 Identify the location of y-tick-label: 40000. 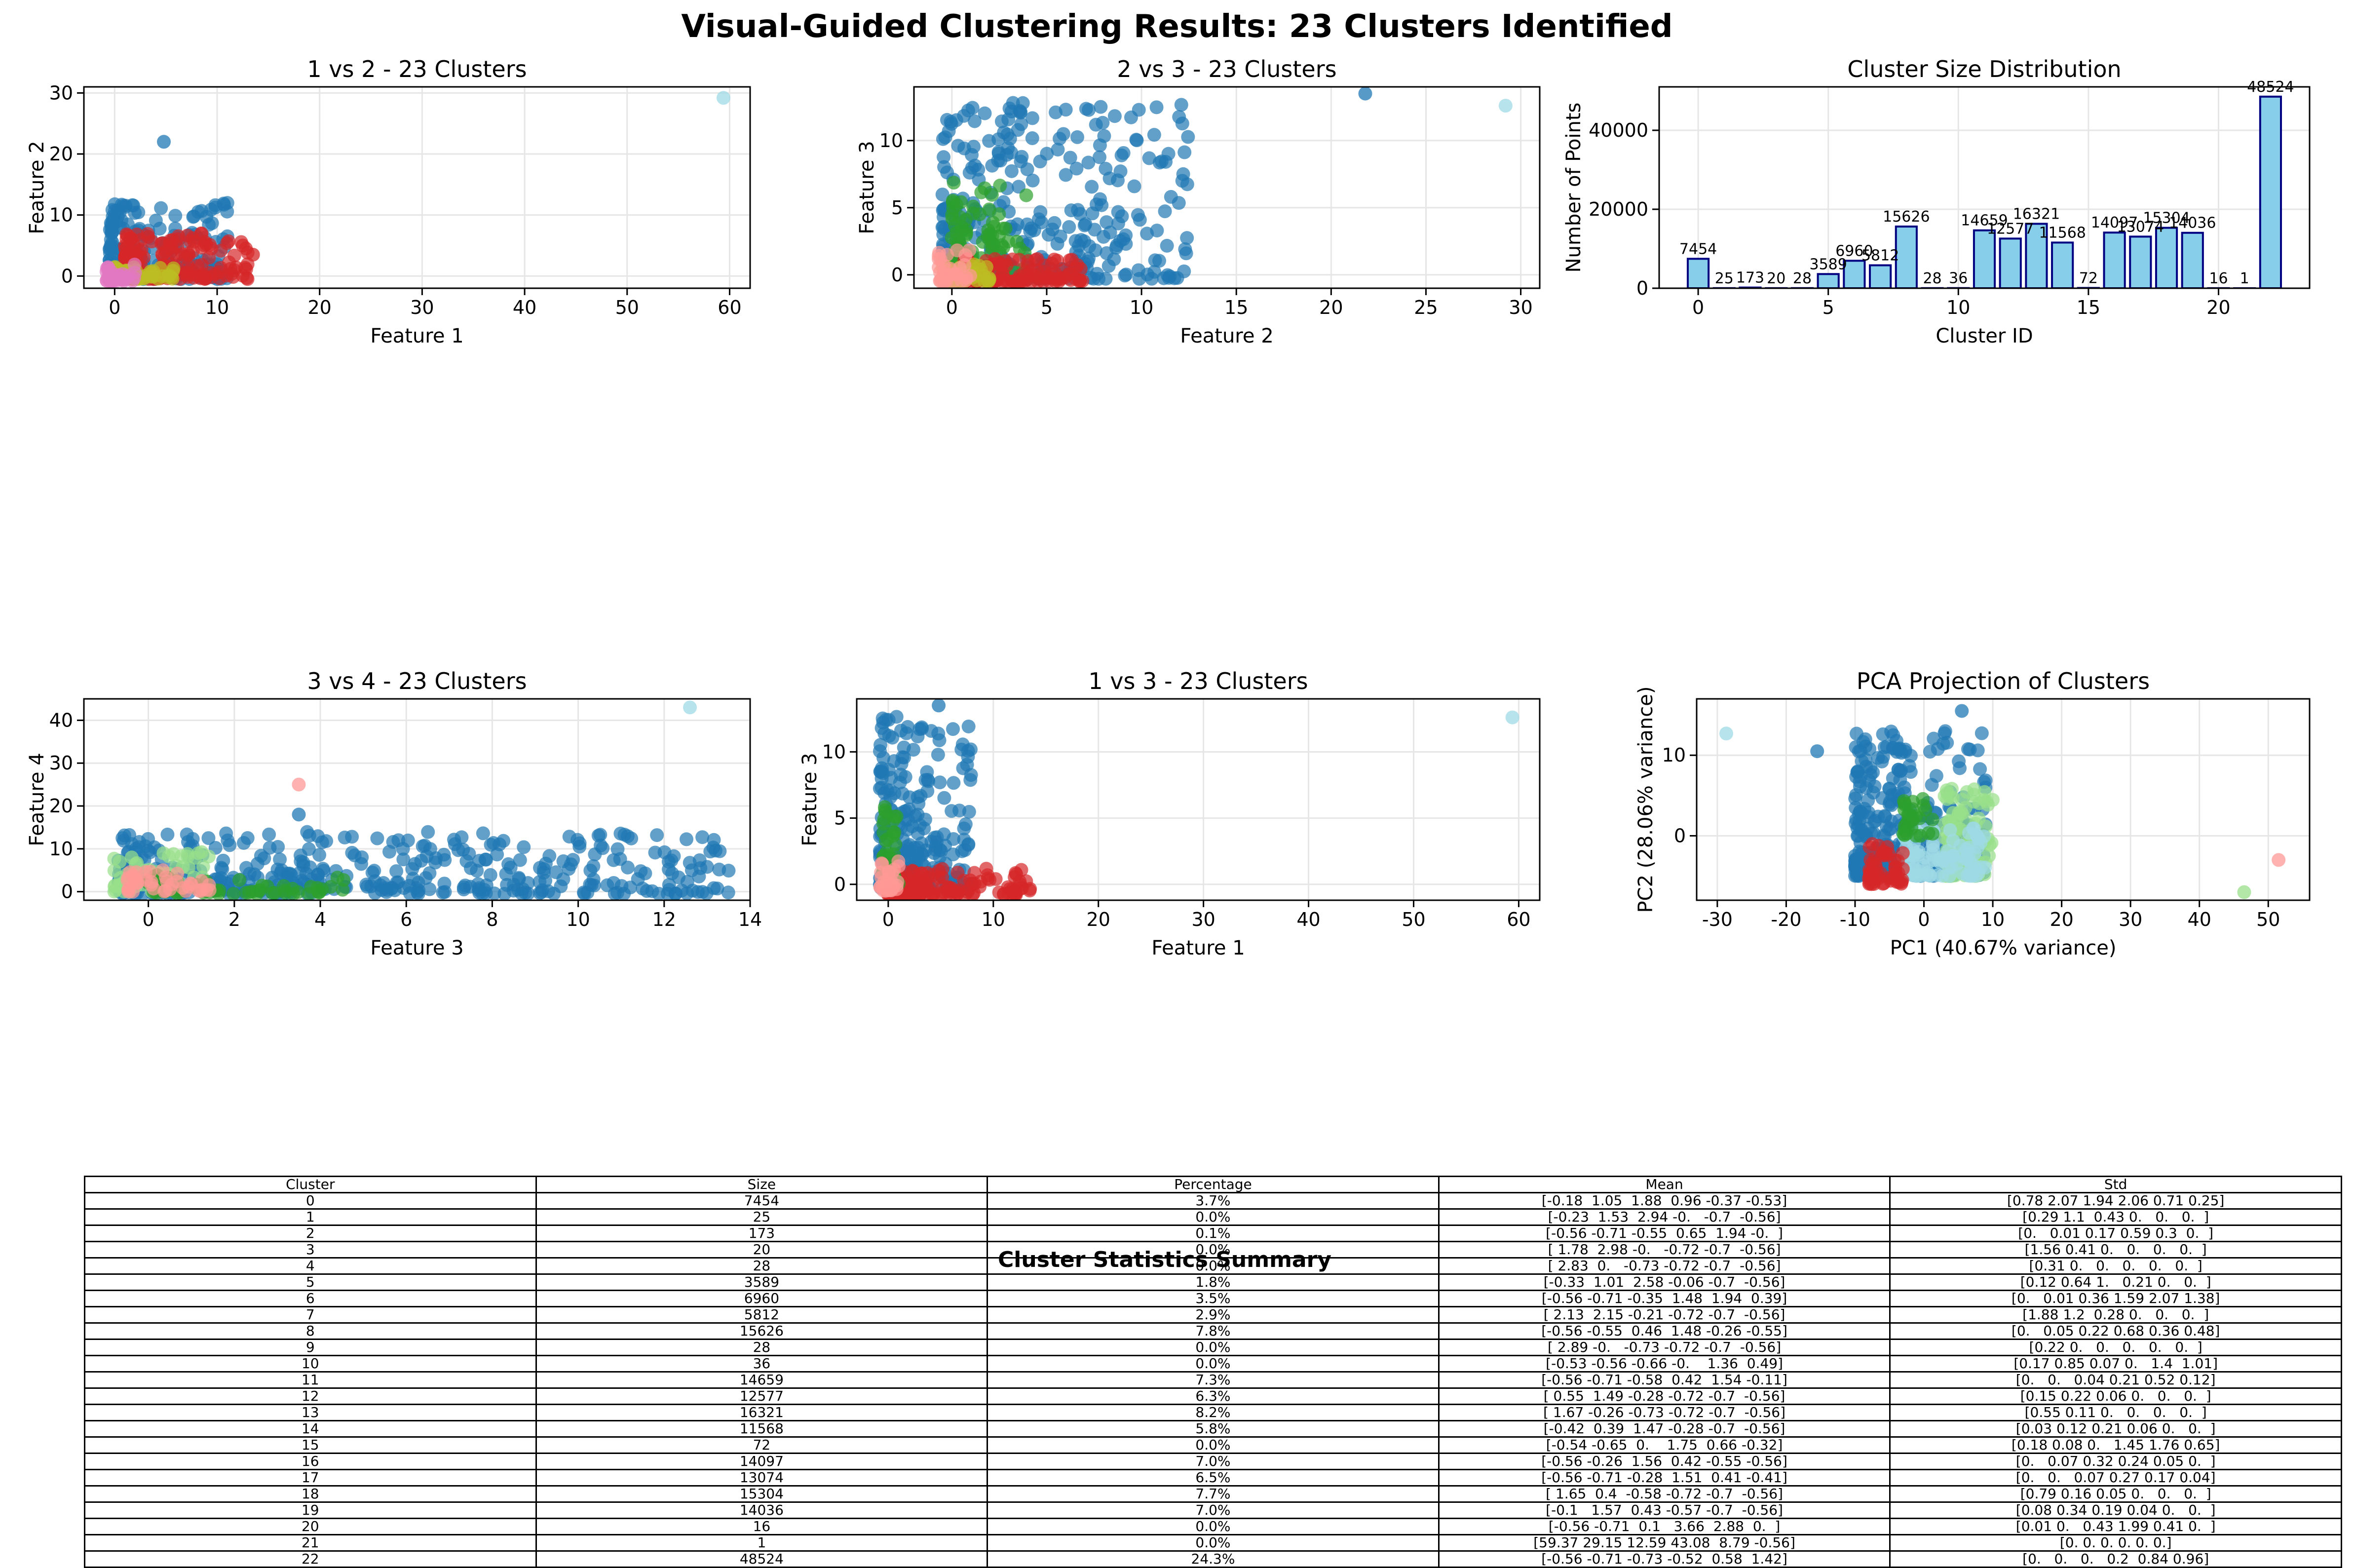
(1618, 130).